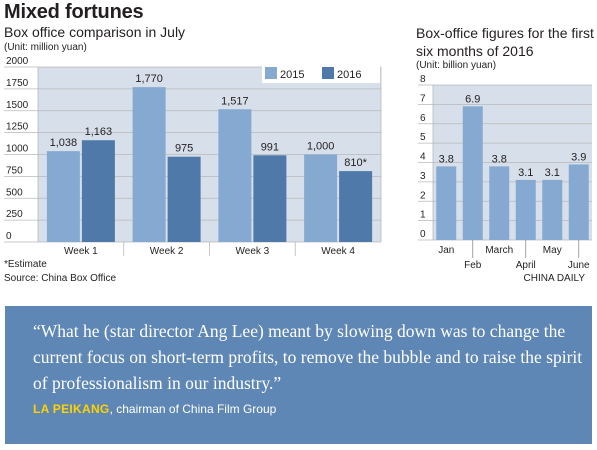 The height and width of the screenshot is (450, 597). What do you see at coordinates (579, 265) in the screenshot?
I see `right-x-tick-label: June` at bounding box center [579, 265].